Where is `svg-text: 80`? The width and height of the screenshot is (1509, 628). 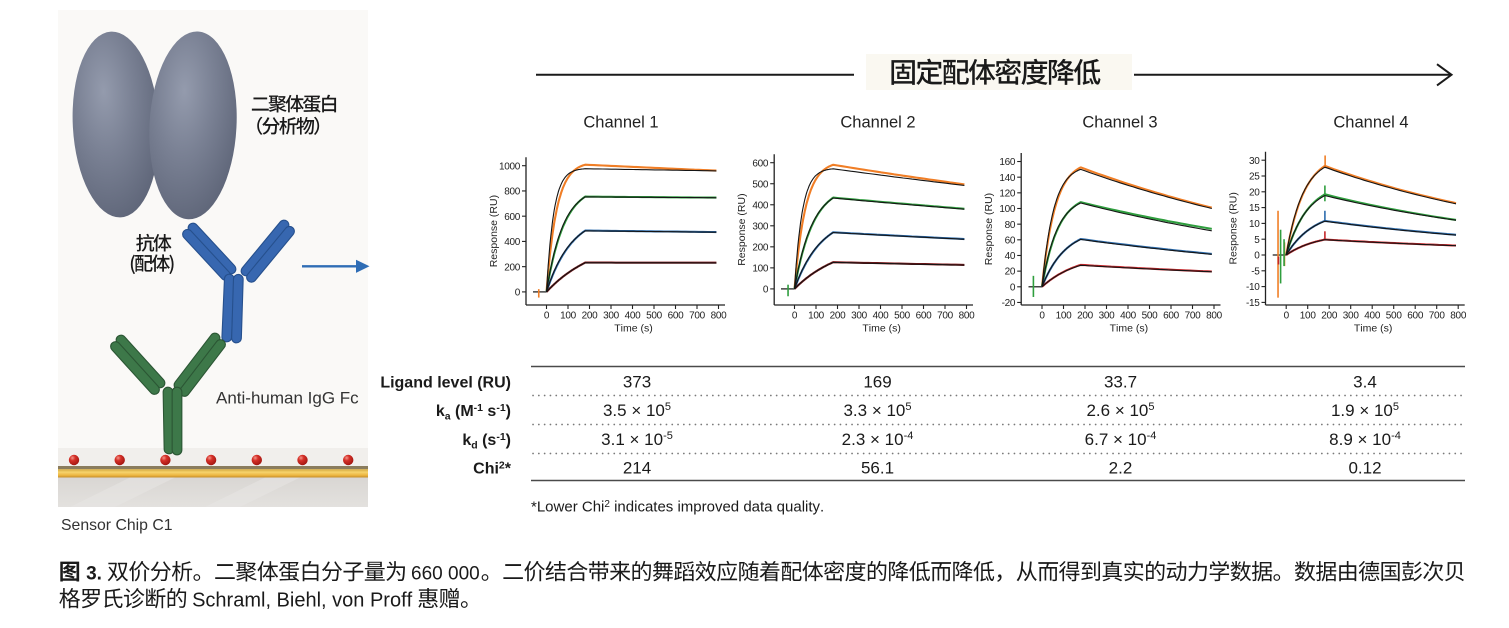 svg-text: 80 is located at coordinates (1010, 225).